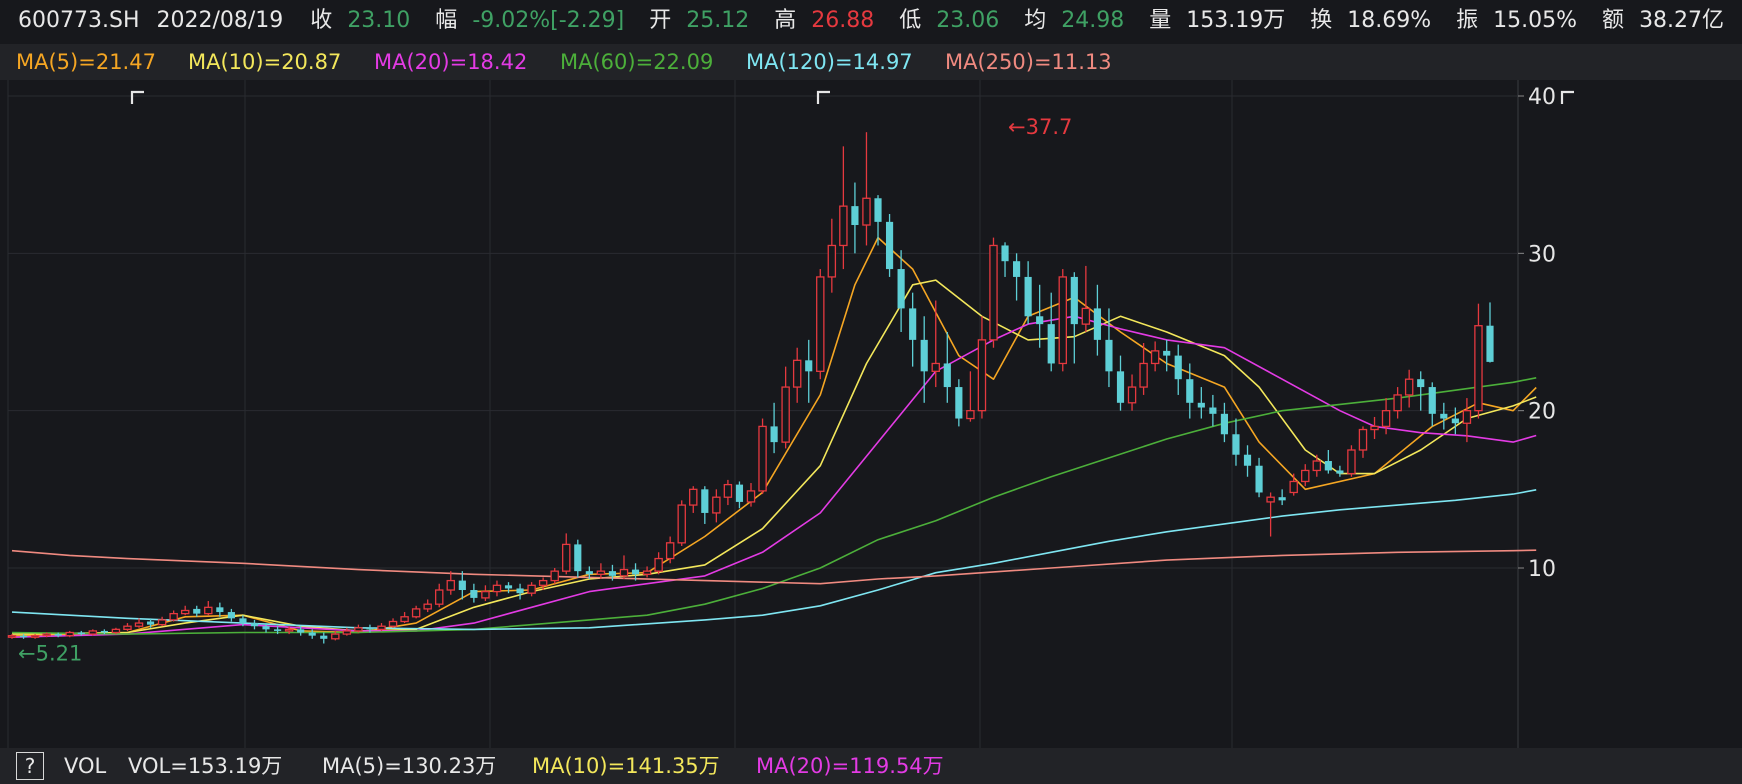 The height and width of the screenshot is (784, 1742). I want to click on amplitude-label: 振, so click(1467, 20).